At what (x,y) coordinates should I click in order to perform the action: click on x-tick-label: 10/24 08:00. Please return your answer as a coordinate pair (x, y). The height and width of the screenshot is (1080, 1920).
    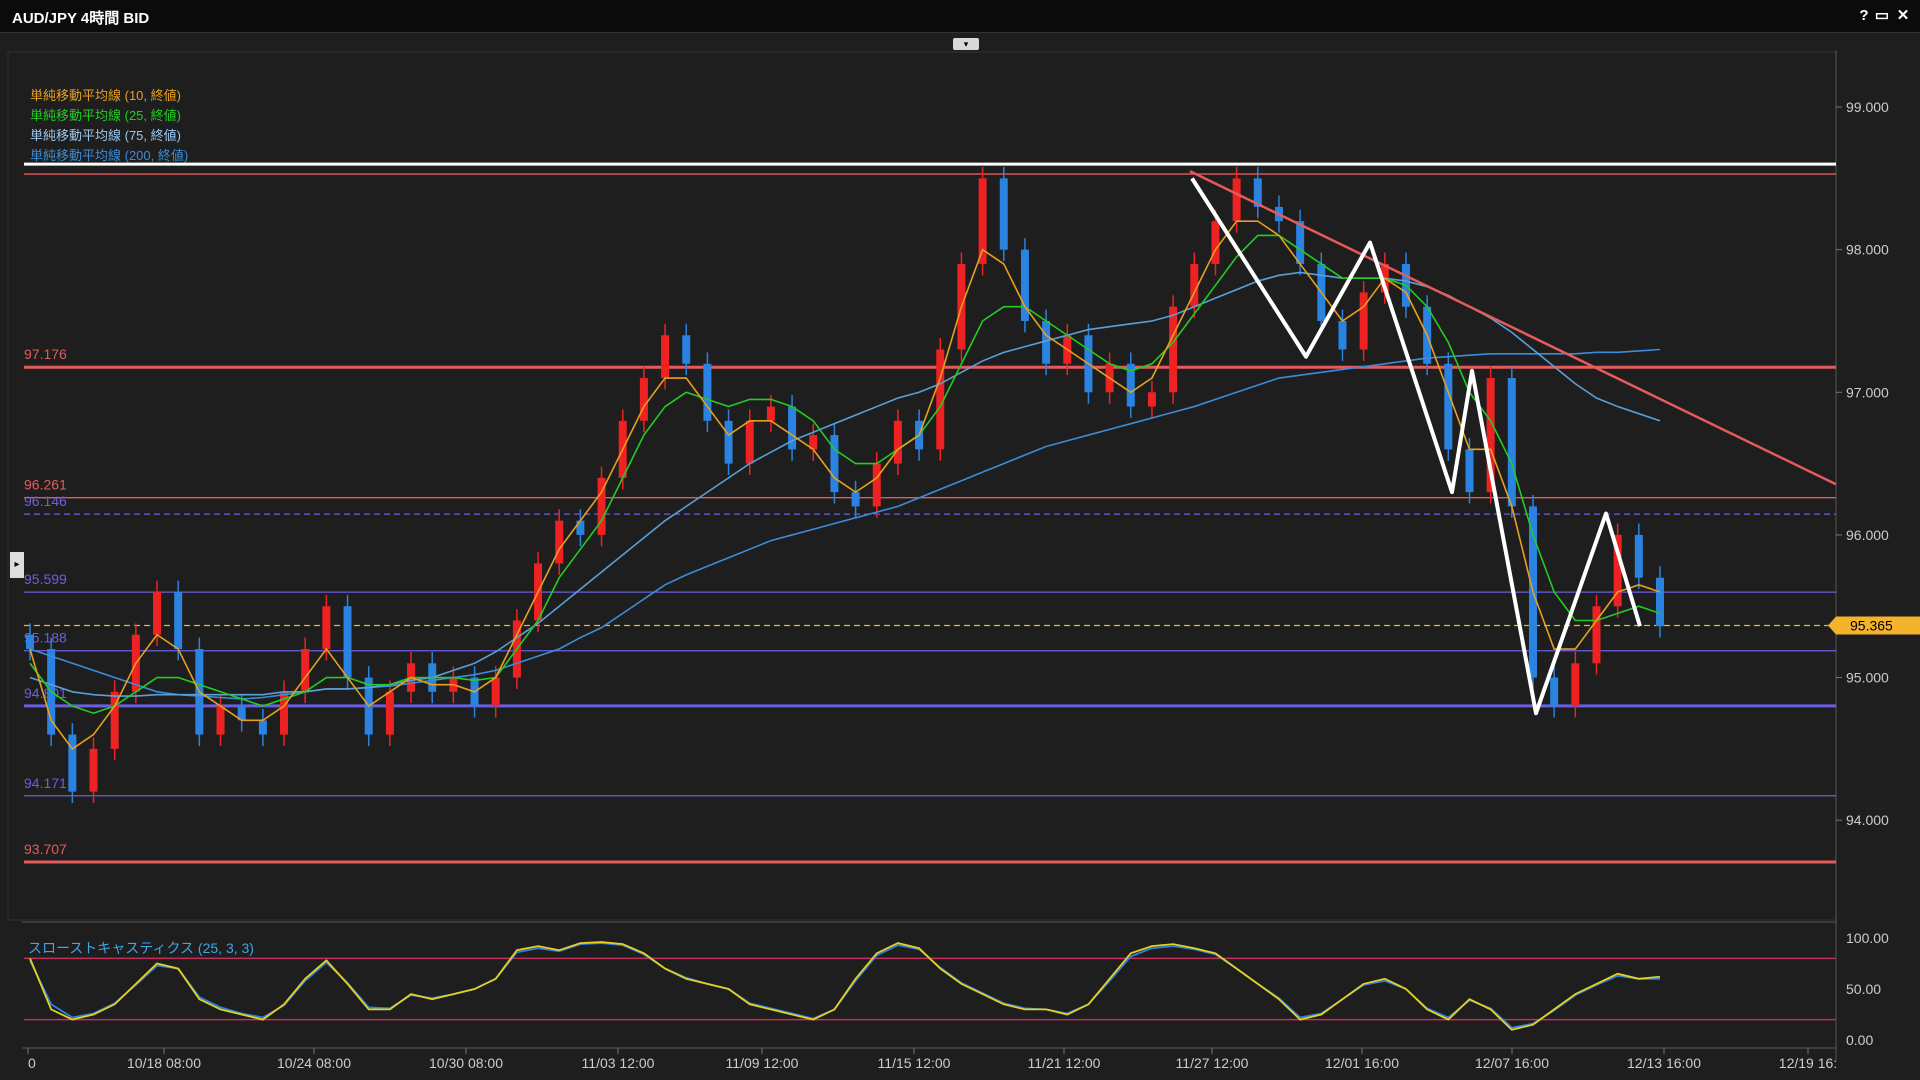
    Looking at the image, I should click on (314, 1063).